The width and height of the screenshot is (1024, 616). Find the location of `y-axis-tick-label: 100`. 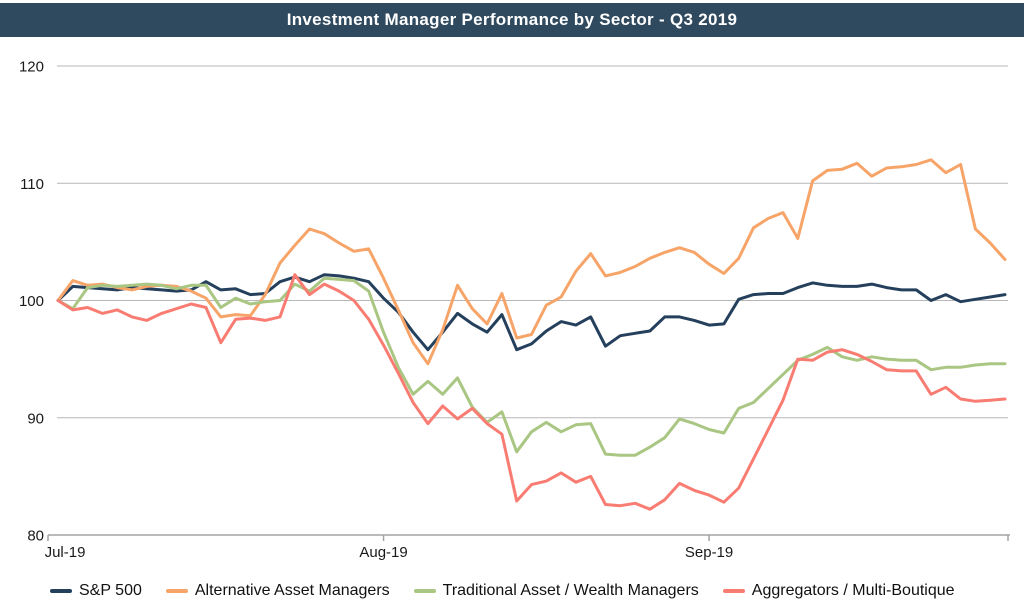

y-axis-tick-label: 100 is located at coordinates (31, 301).